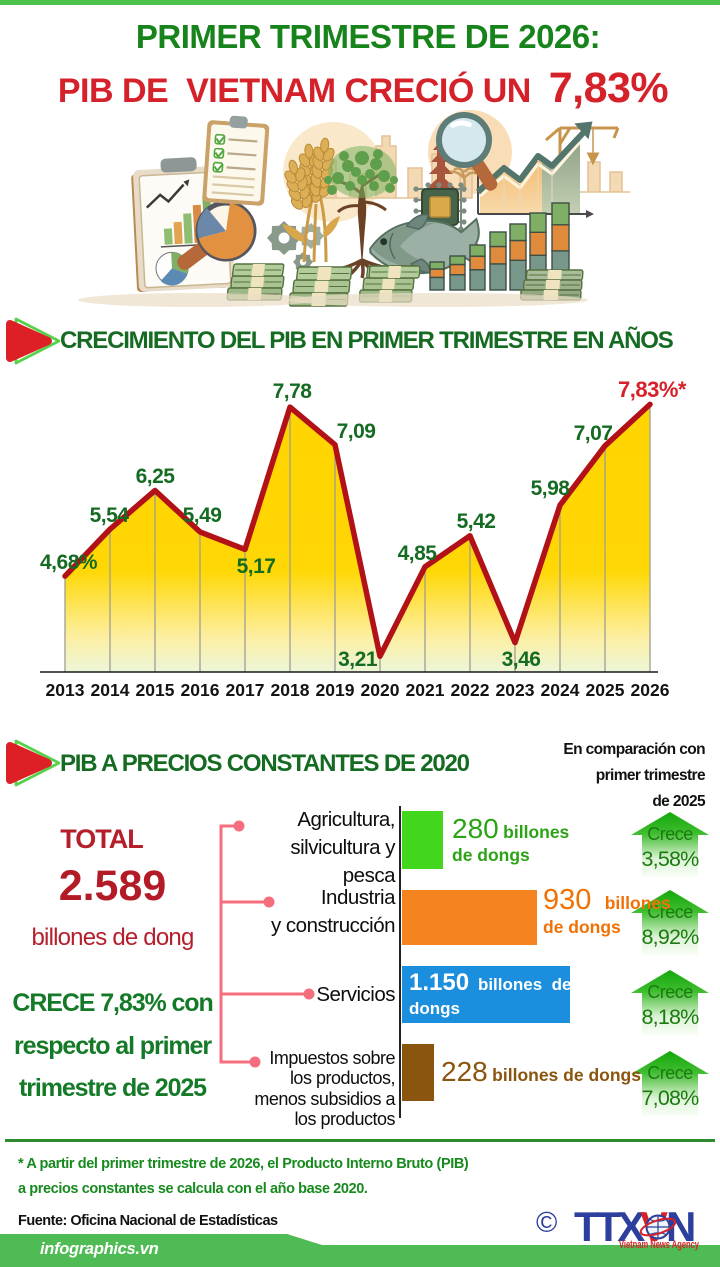 Image resolution: width=720 pixels, height=1267 pixels. What do you see at coordinates (671, 937) in the screenshot?
I see `svg-text: 8,92%` at bounding box center [671, 937].